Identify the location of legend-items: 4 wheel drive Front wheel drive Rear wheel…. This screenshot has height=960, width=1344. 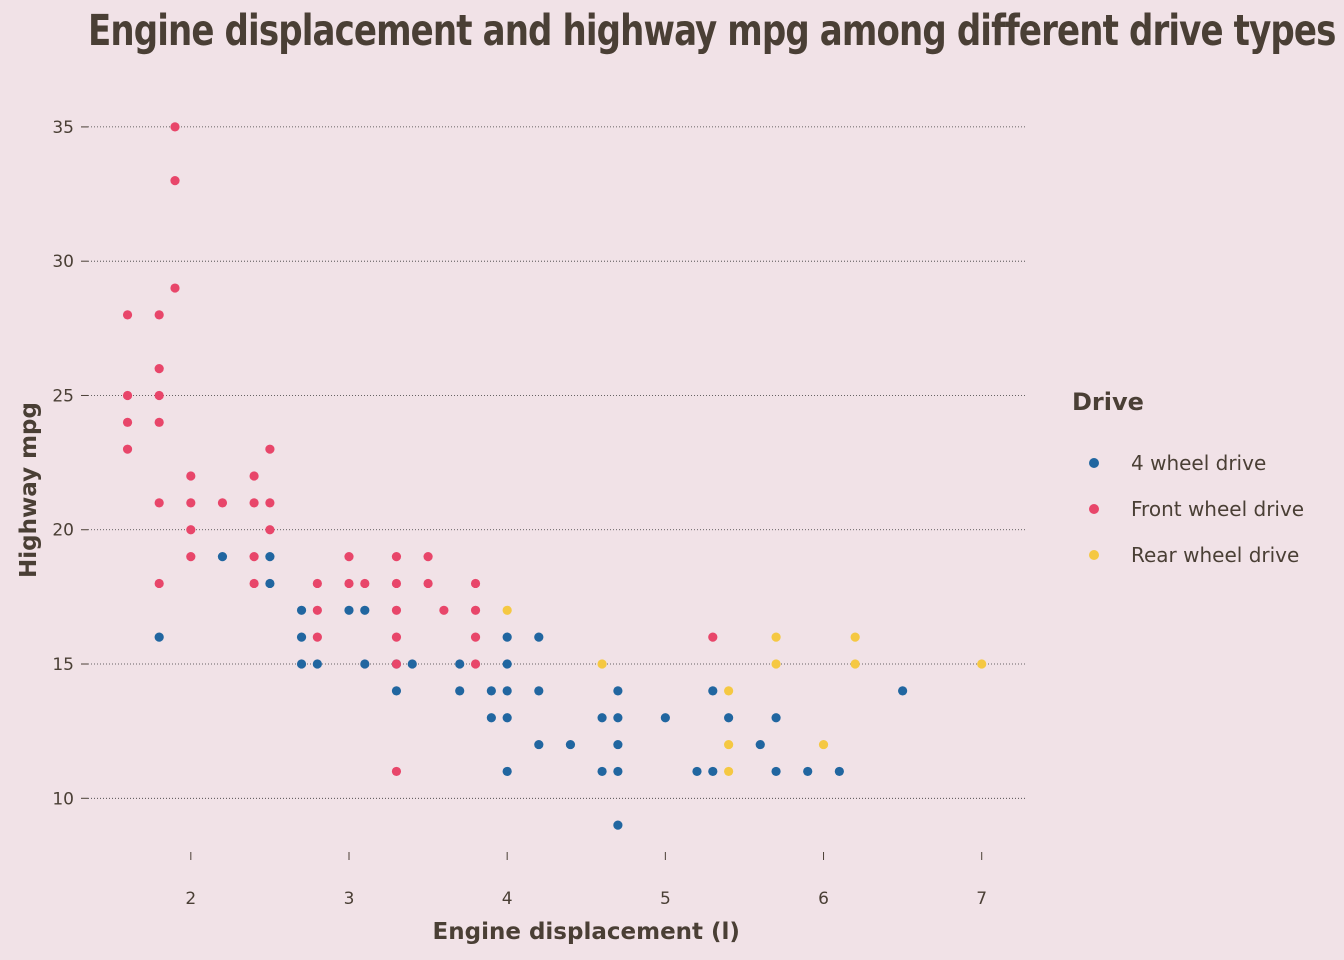
(1188, 509).